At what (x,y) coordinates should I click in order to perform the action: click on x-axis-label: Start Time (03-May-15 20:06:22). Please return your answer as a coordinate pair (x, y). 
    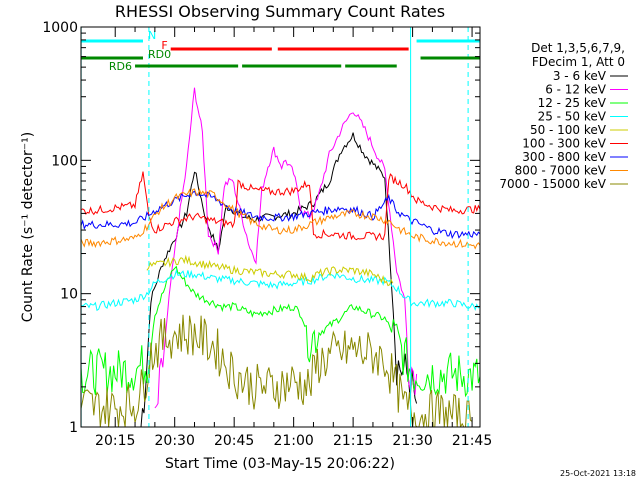
    Looking at the image, I should click on (280, 464).